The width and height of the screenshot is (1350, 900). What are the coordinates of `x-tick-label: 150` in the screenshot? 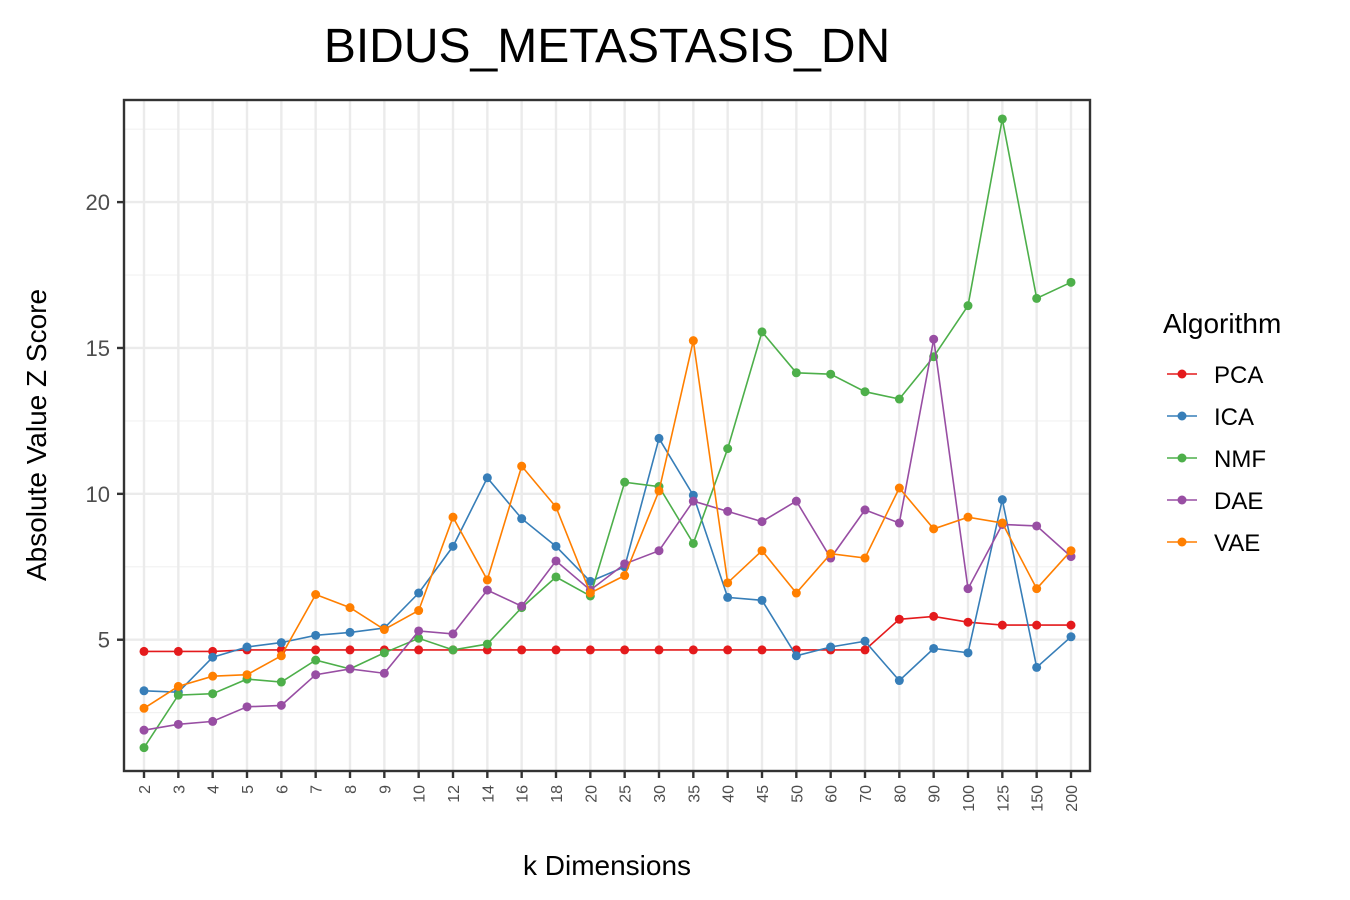 It's located at (1038, 798).